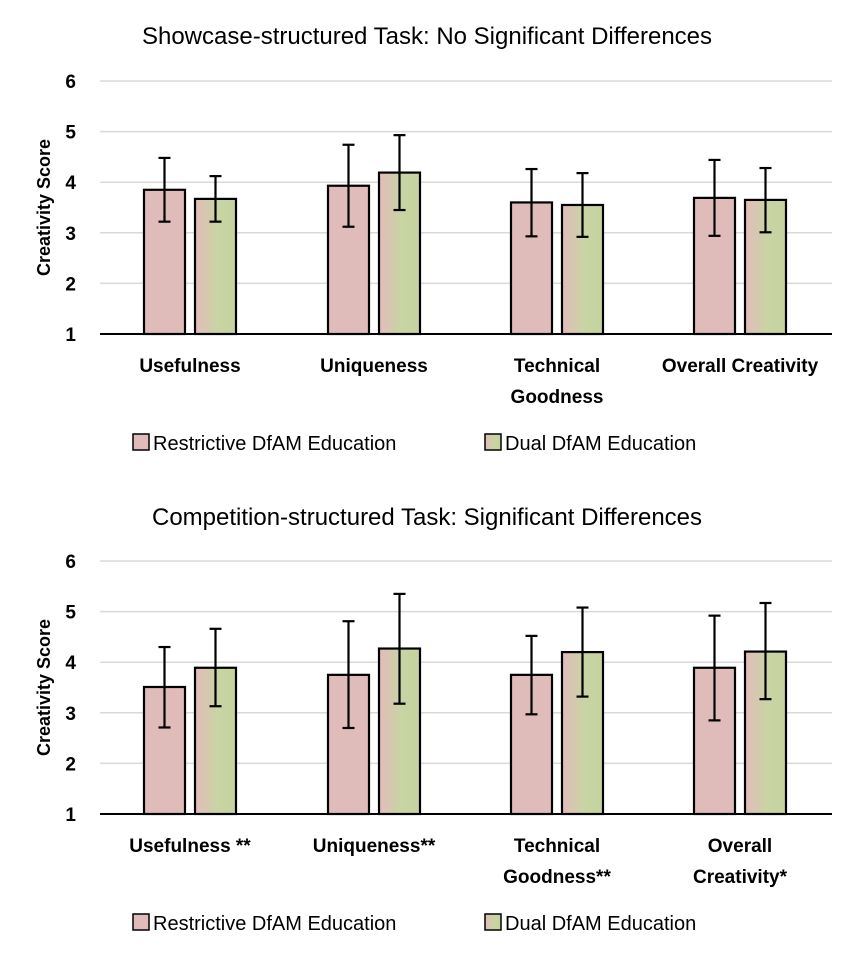 The image size is (855, 965). What do you see at coordinates (582, 269) in the screenshot?
I see `bar-dual` at bounding box center [582, 269].